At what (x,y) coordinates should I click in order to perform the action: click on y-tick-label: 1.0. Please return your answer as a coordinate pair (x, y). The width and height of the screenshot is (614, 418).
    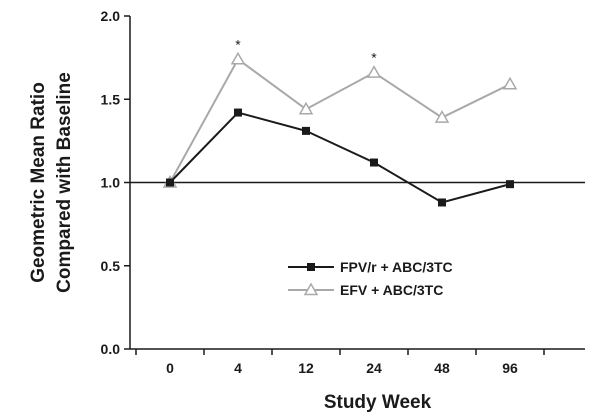
    Looking at the image, I should click on (111, 183).